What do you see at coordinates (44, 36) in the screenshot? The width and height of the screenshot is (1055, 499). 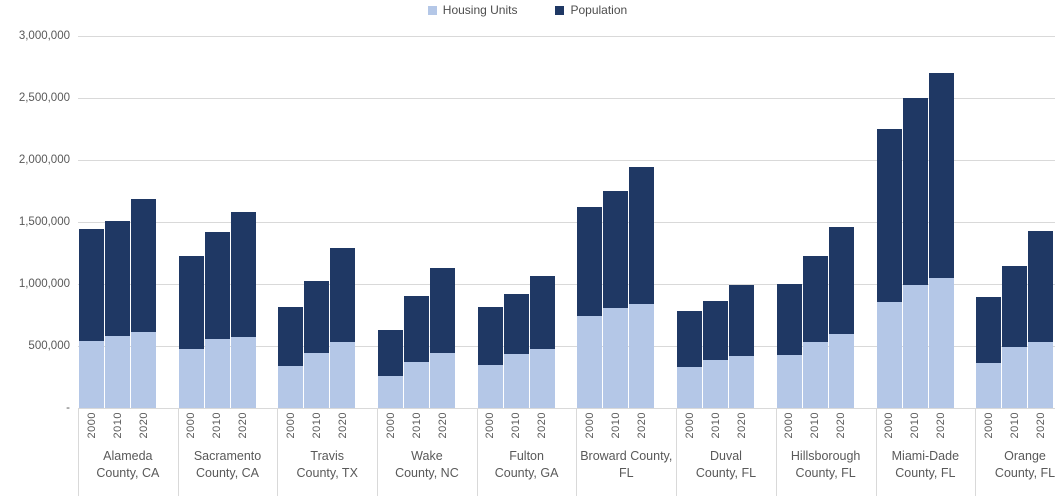 I see `y-tick-label: 3,000,000` at bounding box center [44, 36].